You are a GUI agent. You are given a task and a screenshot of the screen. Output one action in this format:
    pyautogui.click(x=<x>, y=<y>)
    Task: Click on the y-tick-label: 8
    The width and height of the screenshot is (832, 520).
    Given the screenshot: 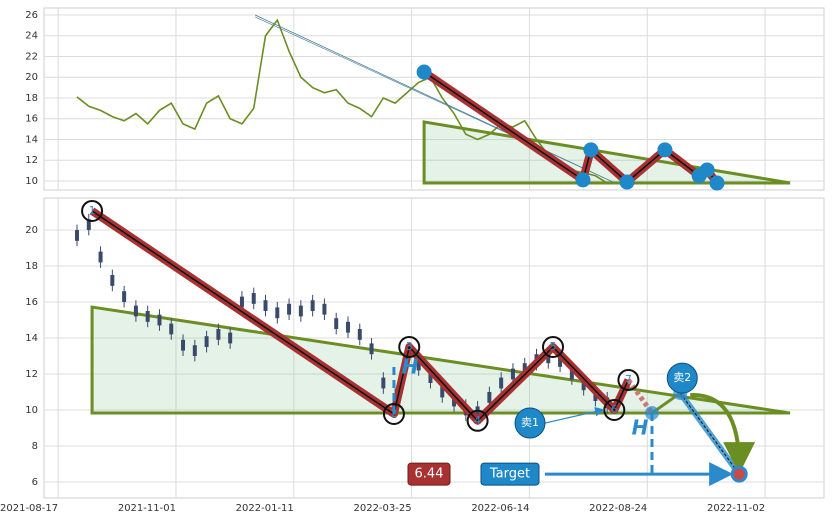 What is the action you would take?
    pyautogui.click(x=35, y=446)
    